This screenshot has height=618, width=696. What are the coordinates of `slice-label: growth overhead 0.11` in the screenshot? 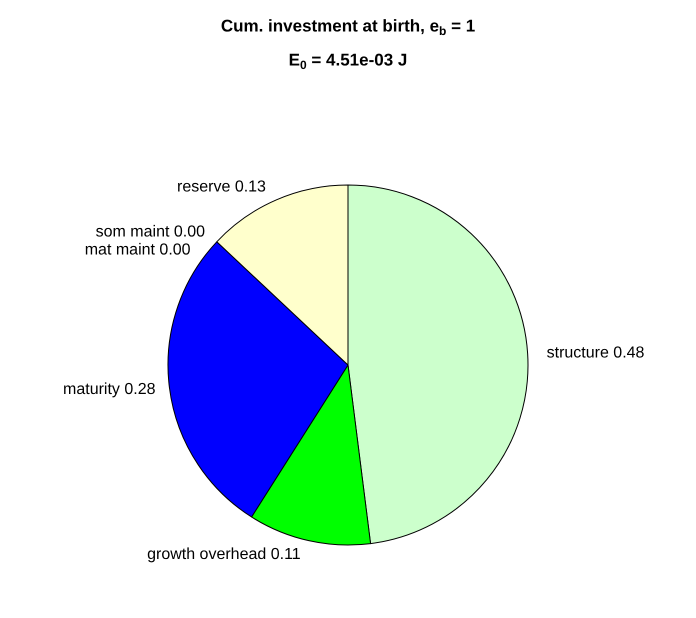 It's located at (224, 554).